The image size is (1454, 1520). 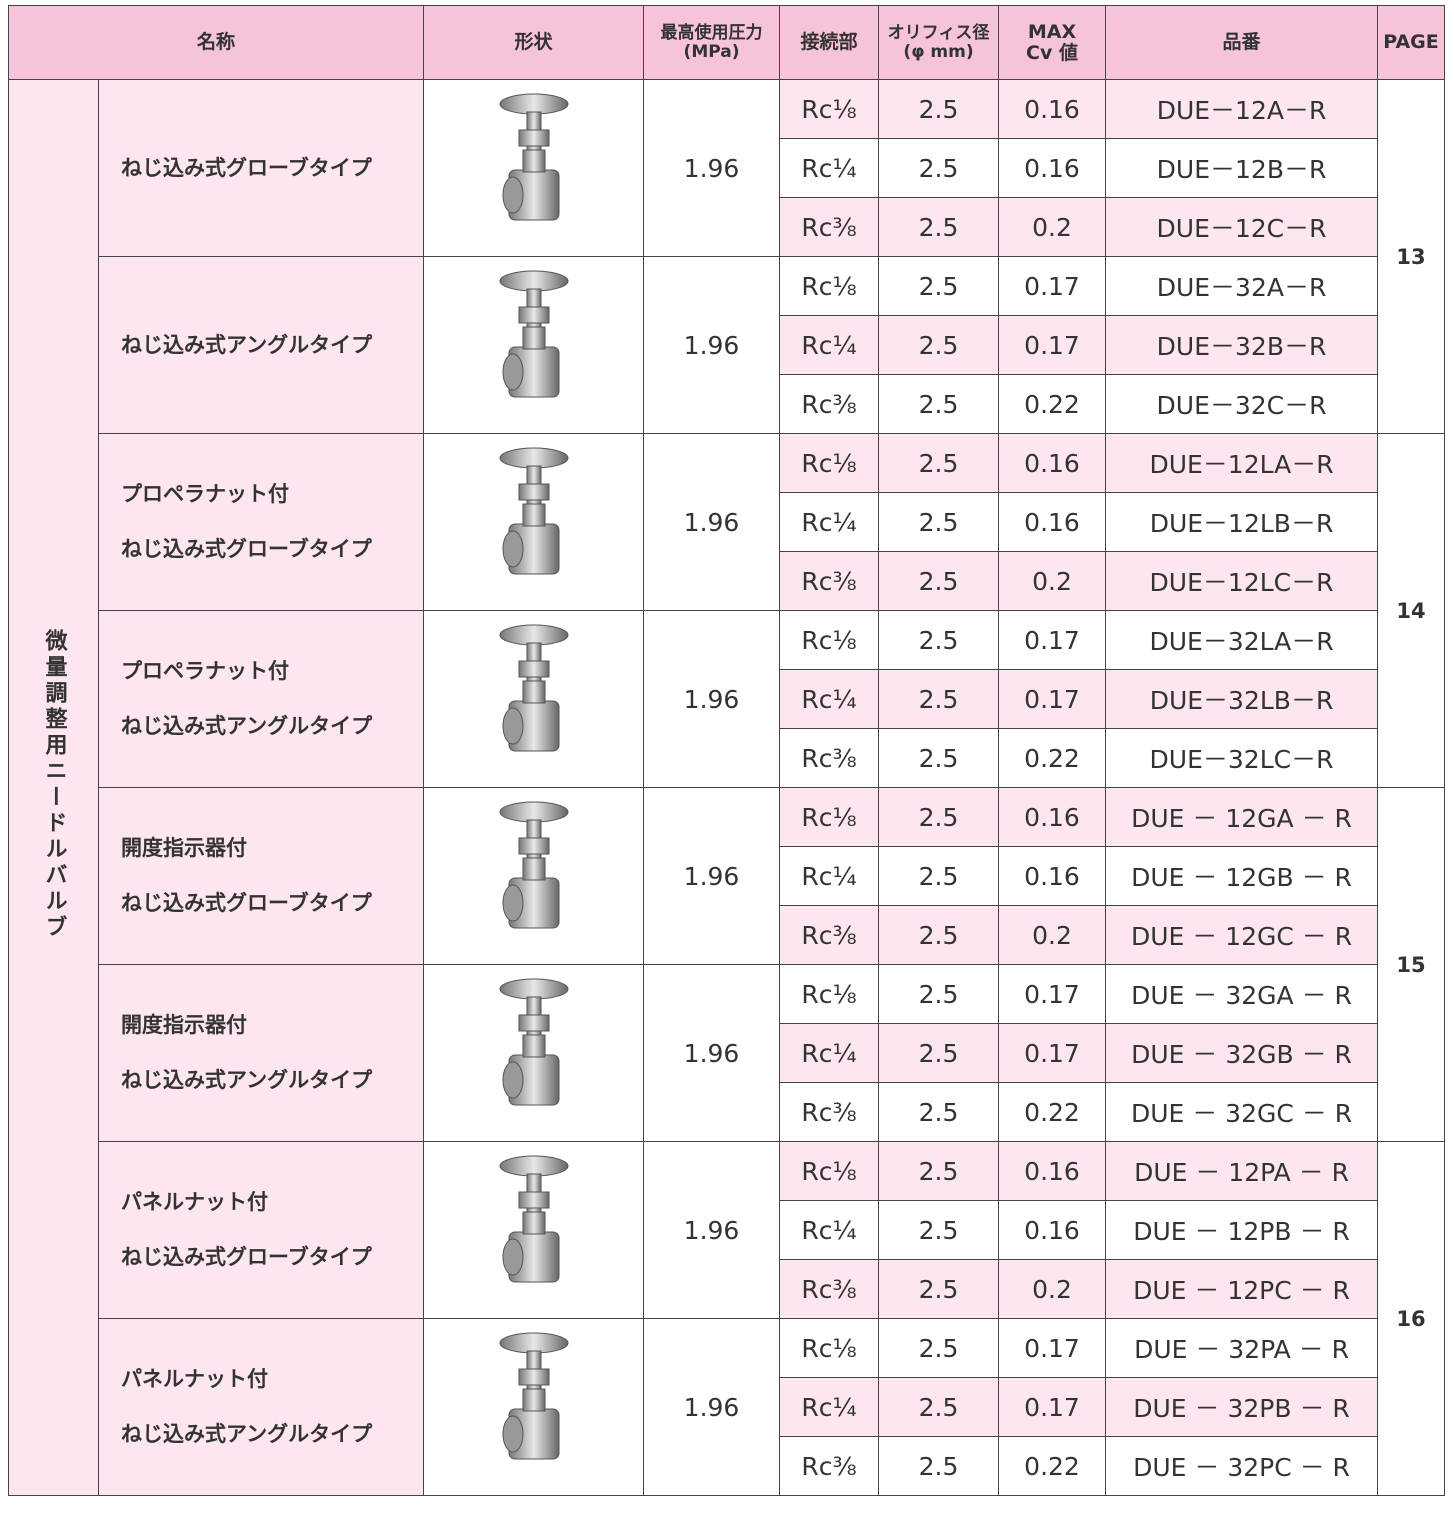 I want to click on part-cell: DUE － 12PB － R, so click(x=1242, y=1230).